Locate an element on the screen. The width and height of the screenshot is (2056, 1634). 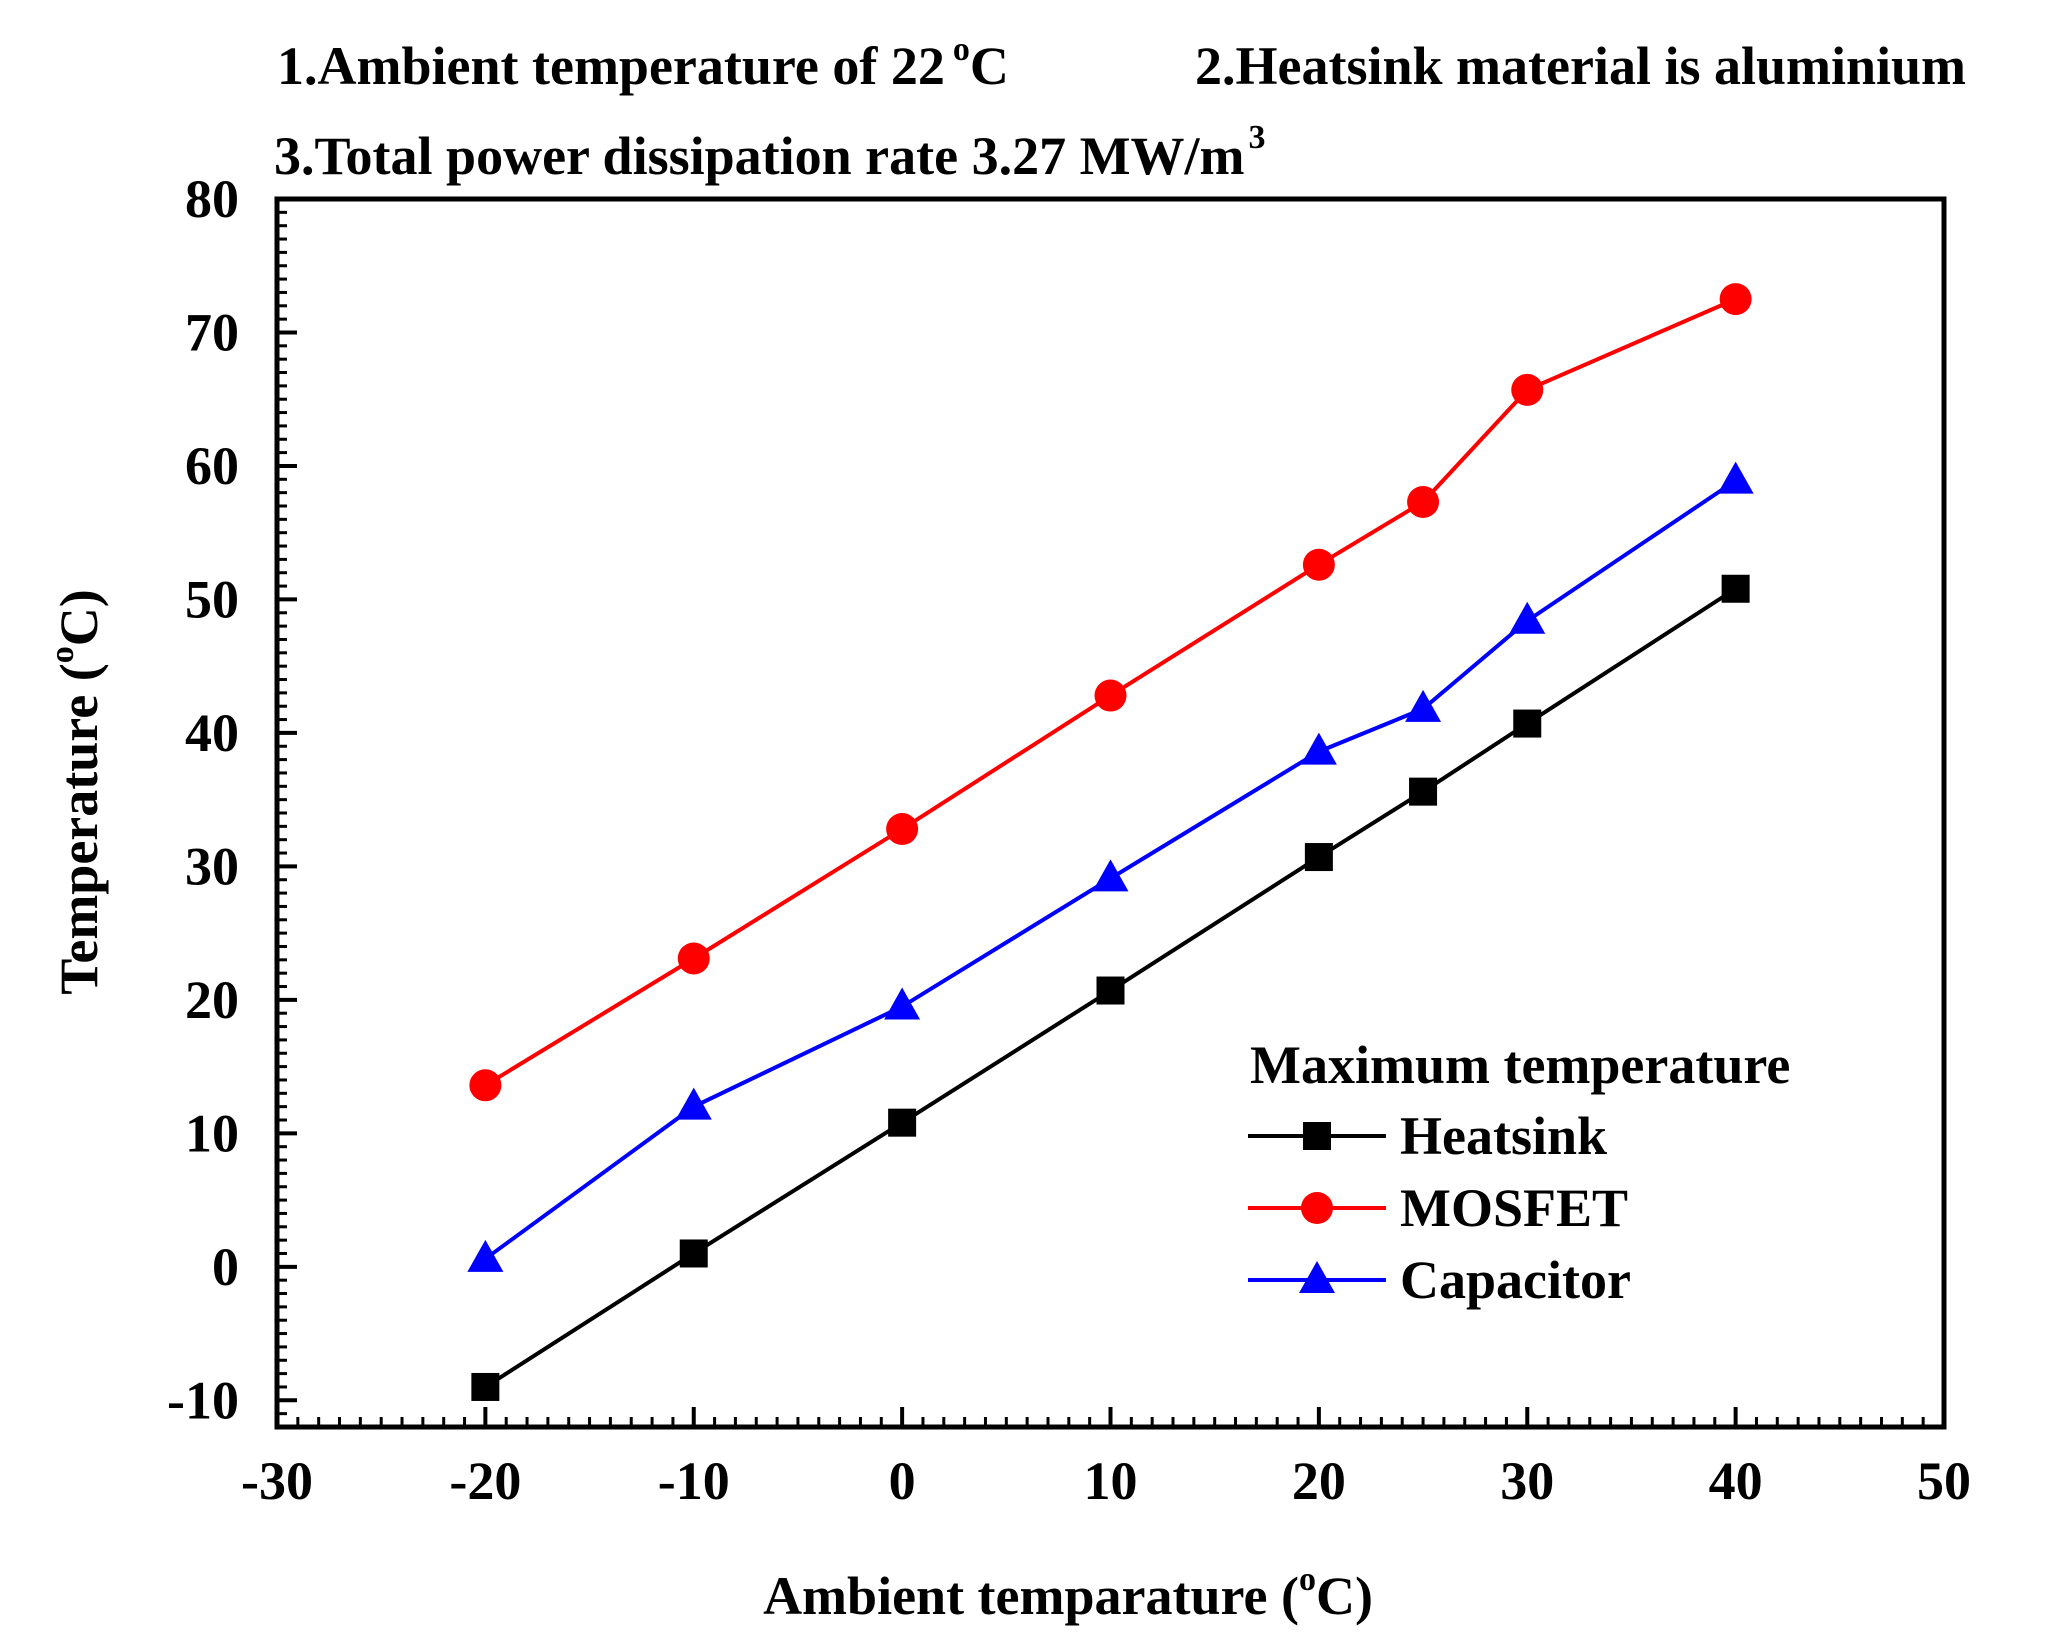
y-tick-label: 20 is located at coordinates (212, 1000).